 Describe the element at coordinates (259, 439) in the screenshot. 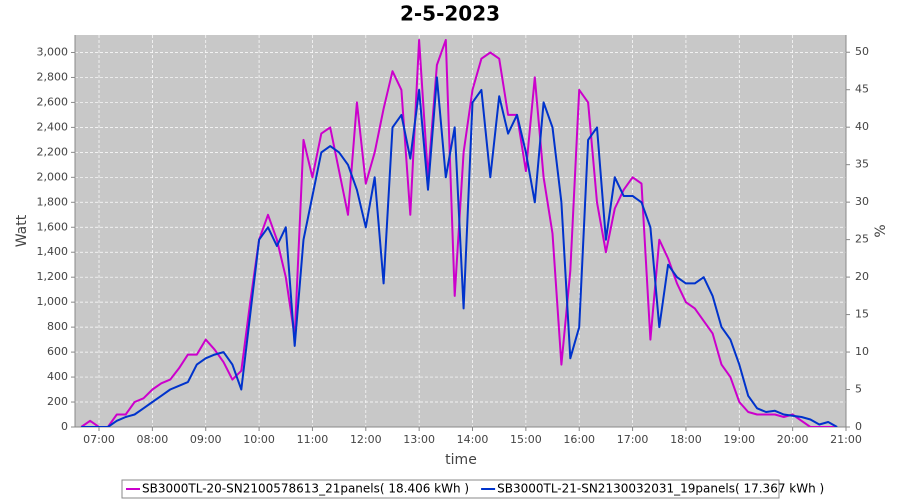

I see `x-tick-label: 10:00` at that location.